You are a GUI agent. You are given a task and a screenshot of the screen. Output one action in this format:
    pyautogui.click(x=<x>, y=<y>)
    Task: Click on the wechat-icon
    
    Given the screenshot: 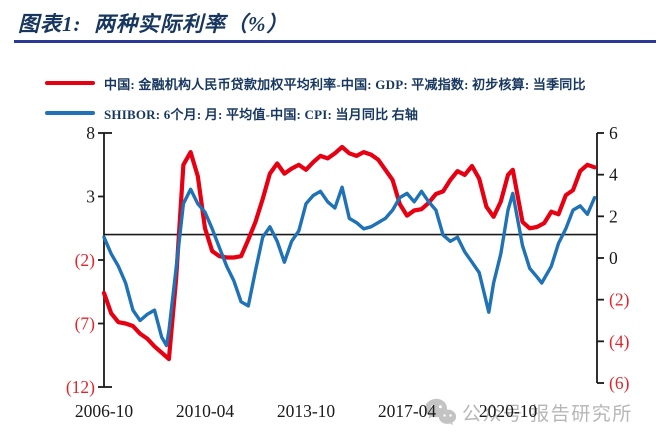 What is the action you would take?
    pyautogui.click(x=440, y=412)
    